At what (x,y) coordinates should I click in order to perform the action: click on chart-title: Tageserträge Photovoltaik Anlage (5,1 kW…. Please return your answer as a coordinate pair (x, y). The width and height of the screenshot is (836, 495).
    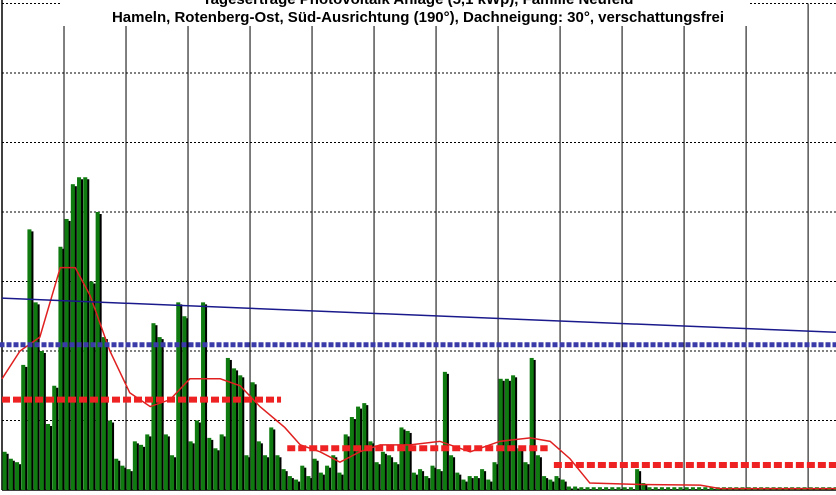
    Looking at the image, I should click on (418, 4).